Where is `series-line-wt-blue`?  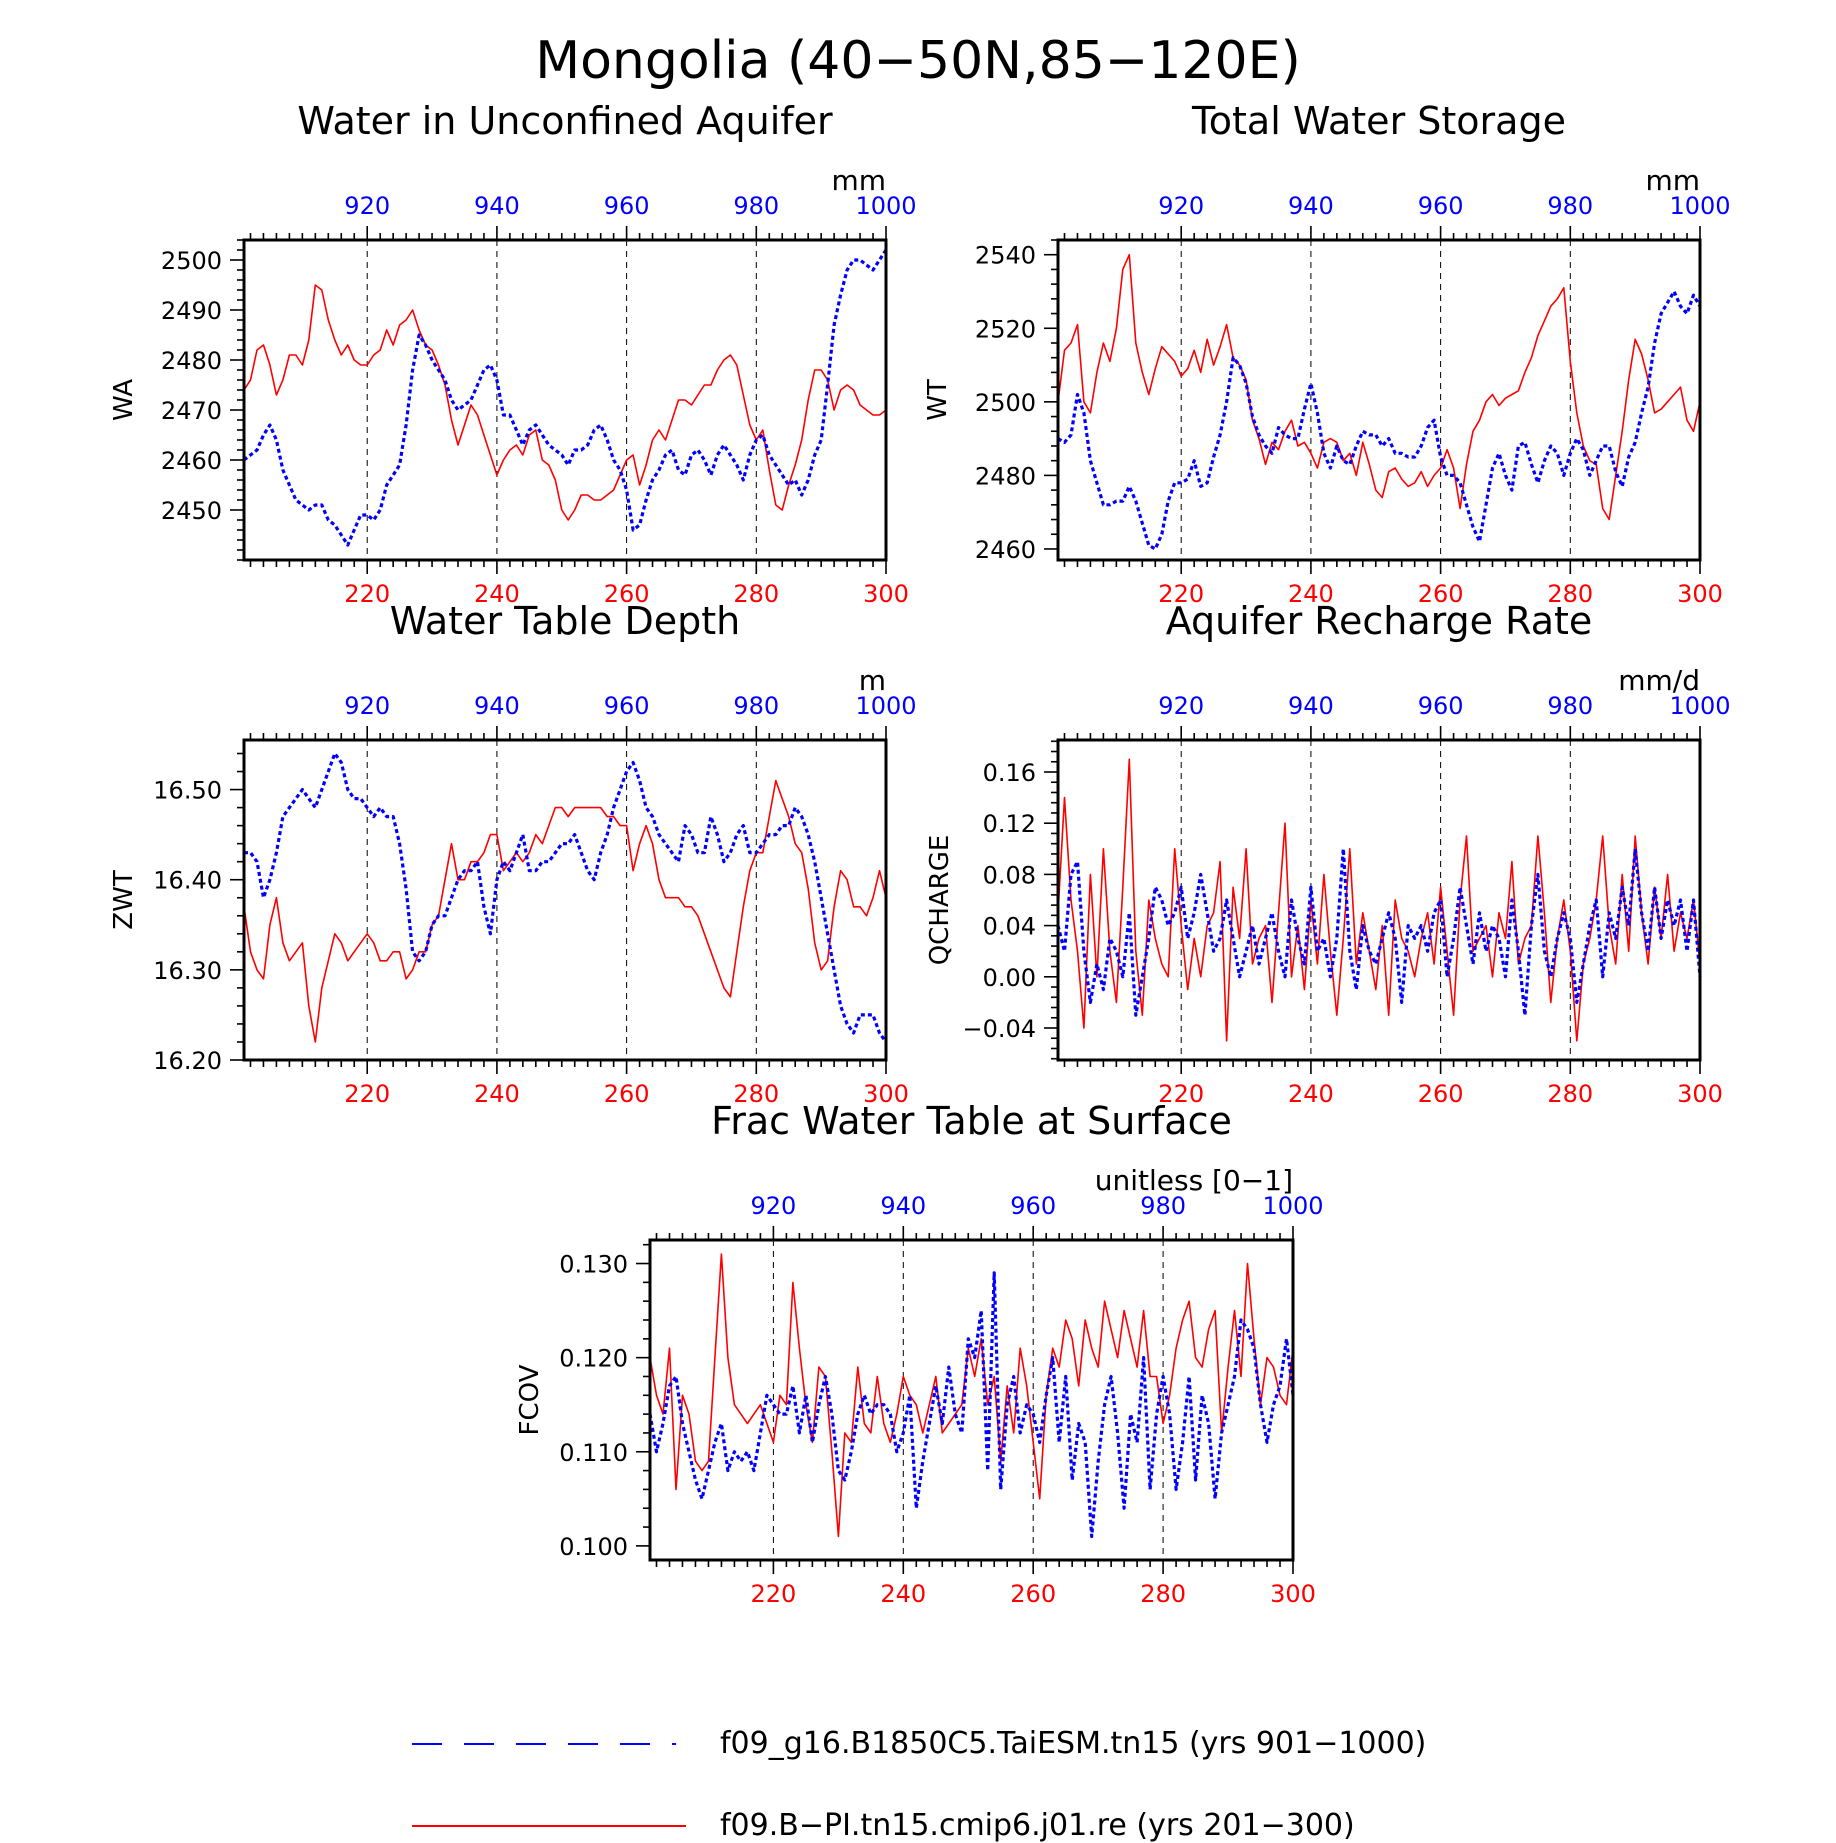
series-line-wt-blue is located at coordinates (1379, 420).